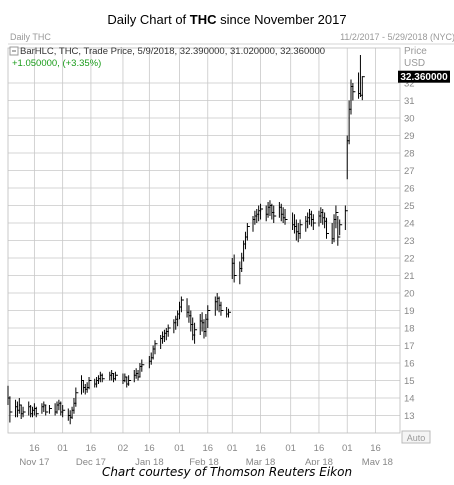 The height and width of the screenshot is (485, 454). What do you see at coordinates (409, 136) in the screenshot?
I see `y-tick-label: 29` at bounding box center [409, 136].